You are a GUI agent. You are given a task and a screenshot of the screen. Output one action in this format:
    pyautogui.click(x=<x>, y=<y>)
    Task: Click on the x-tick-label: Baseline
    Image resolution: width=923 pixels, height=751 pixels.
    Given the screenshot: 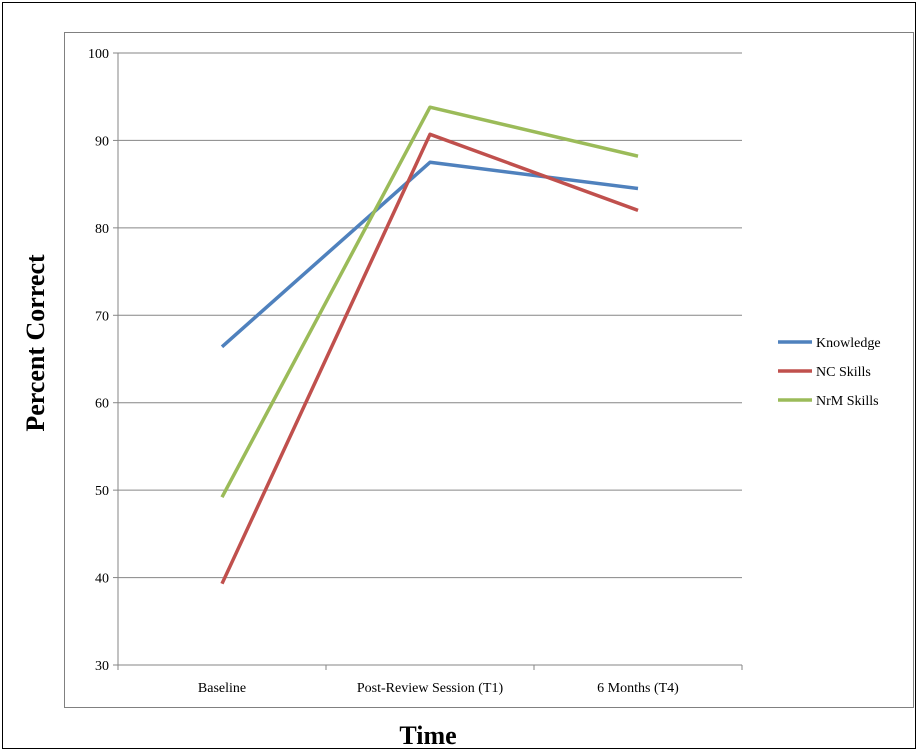 What is the action you would take?
    pyautogui.click(x=222, y=688)
    